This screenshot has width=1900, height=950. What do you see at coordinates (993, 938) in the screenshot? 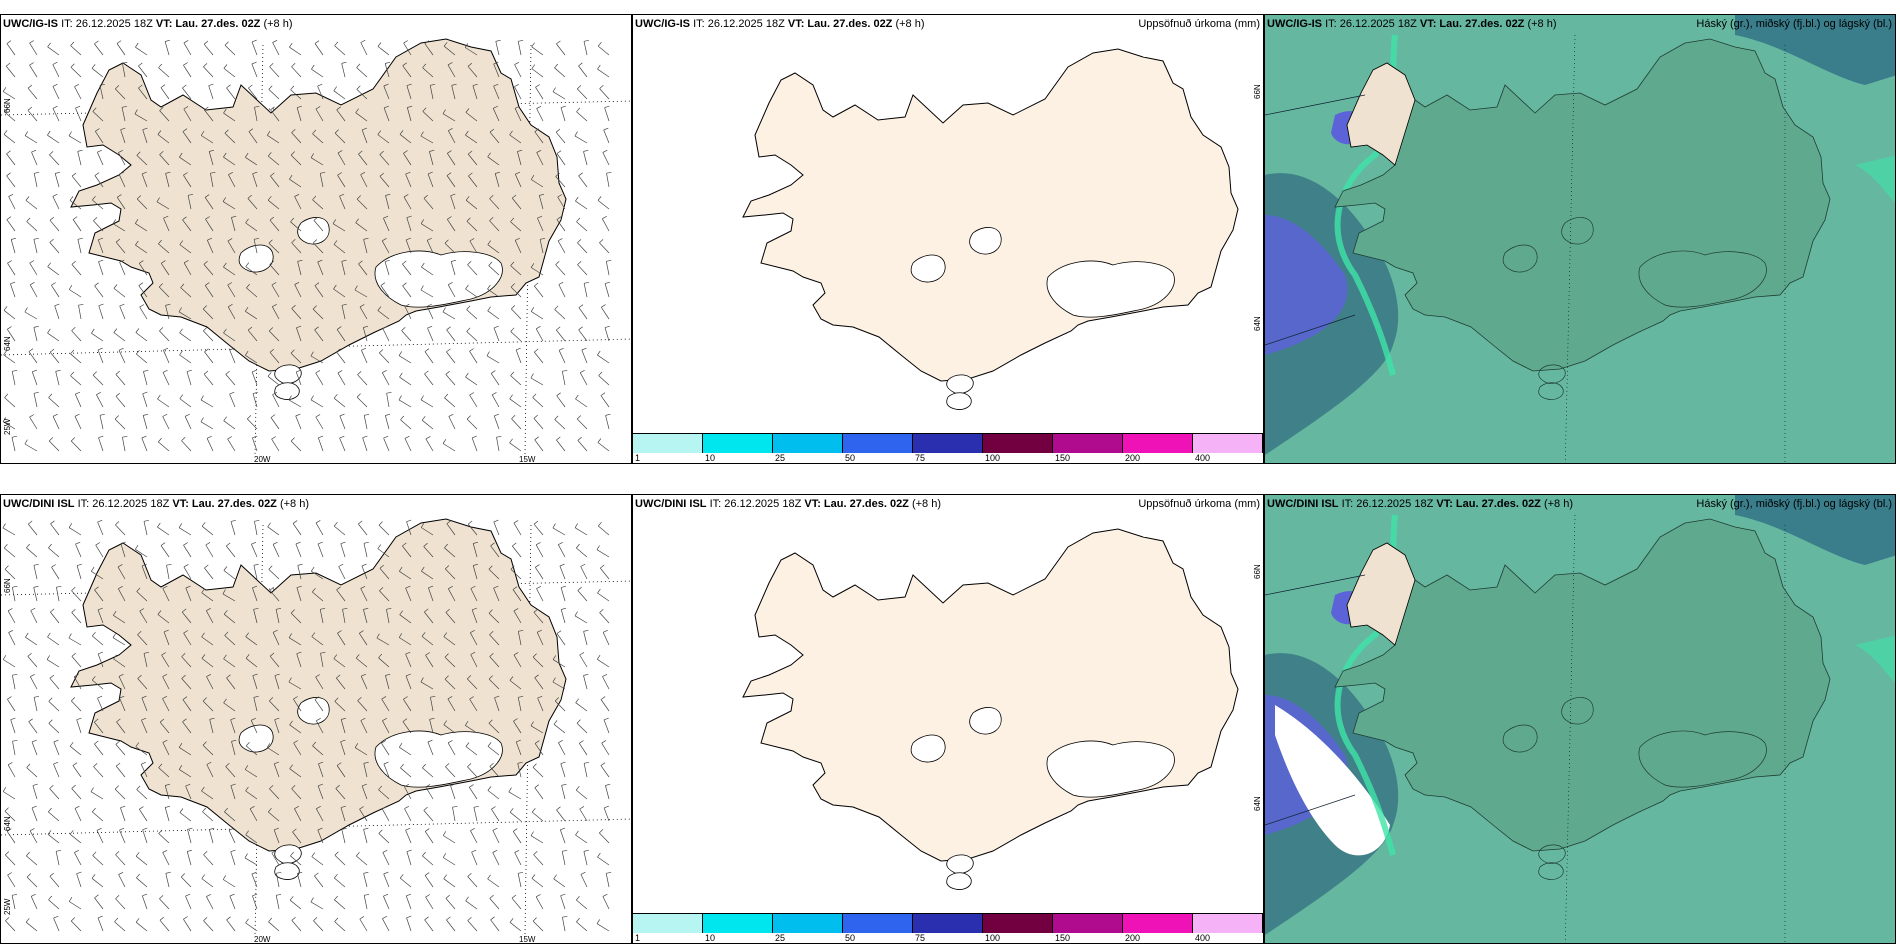
I see `colorbar-label: 100` at bounding box center [993, 938].